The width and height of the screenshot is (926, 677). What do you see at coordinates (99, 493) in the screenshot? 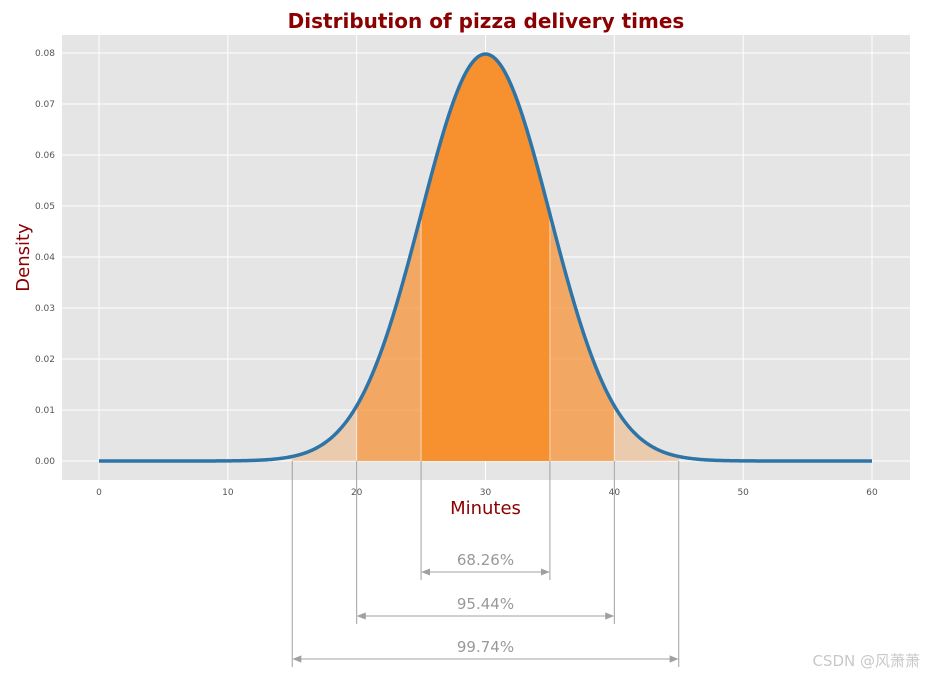
I see `x-tick-label: 0` at bounding box center [99, 493].